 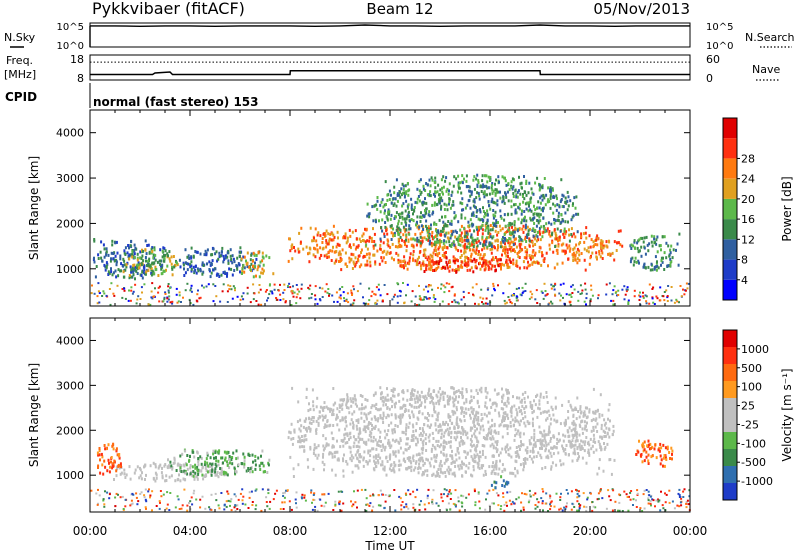 What do you see at coordinates (455, 248) in the screenshot?
I see `scatter-region` at bounding box center [455, 248].